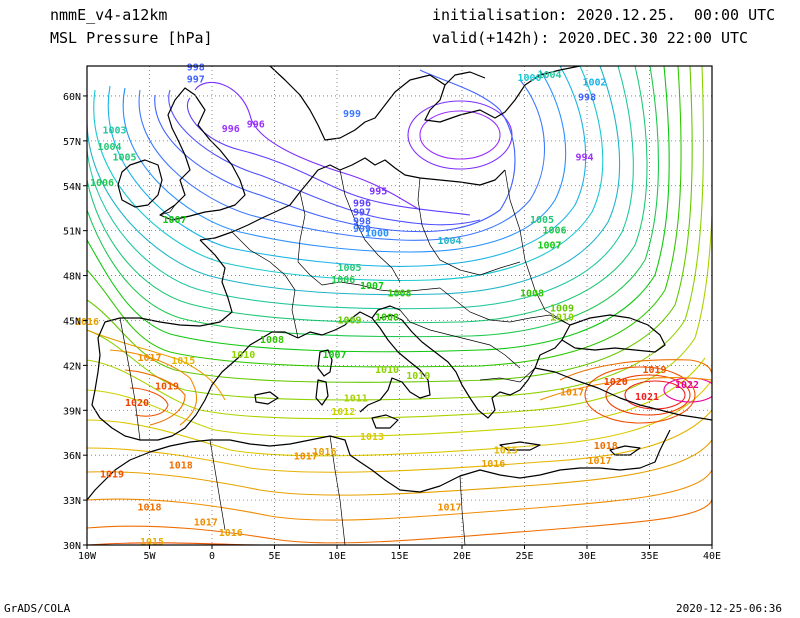 The width and height of the screenshot is (800, 618). Describe the element at coordinates (356, 398) in the screenshot. I see `isobar-label: 1011` at that location.